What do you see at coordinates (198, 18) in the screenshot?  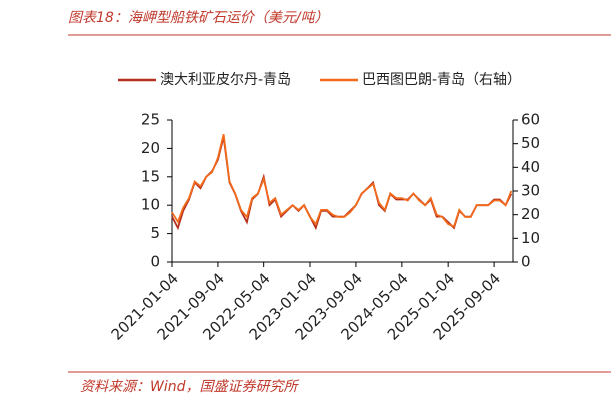 I see `chart-title: 图表18：海岬型船铁矿石运价（美元/吨）` at bounding box center [198, 18].